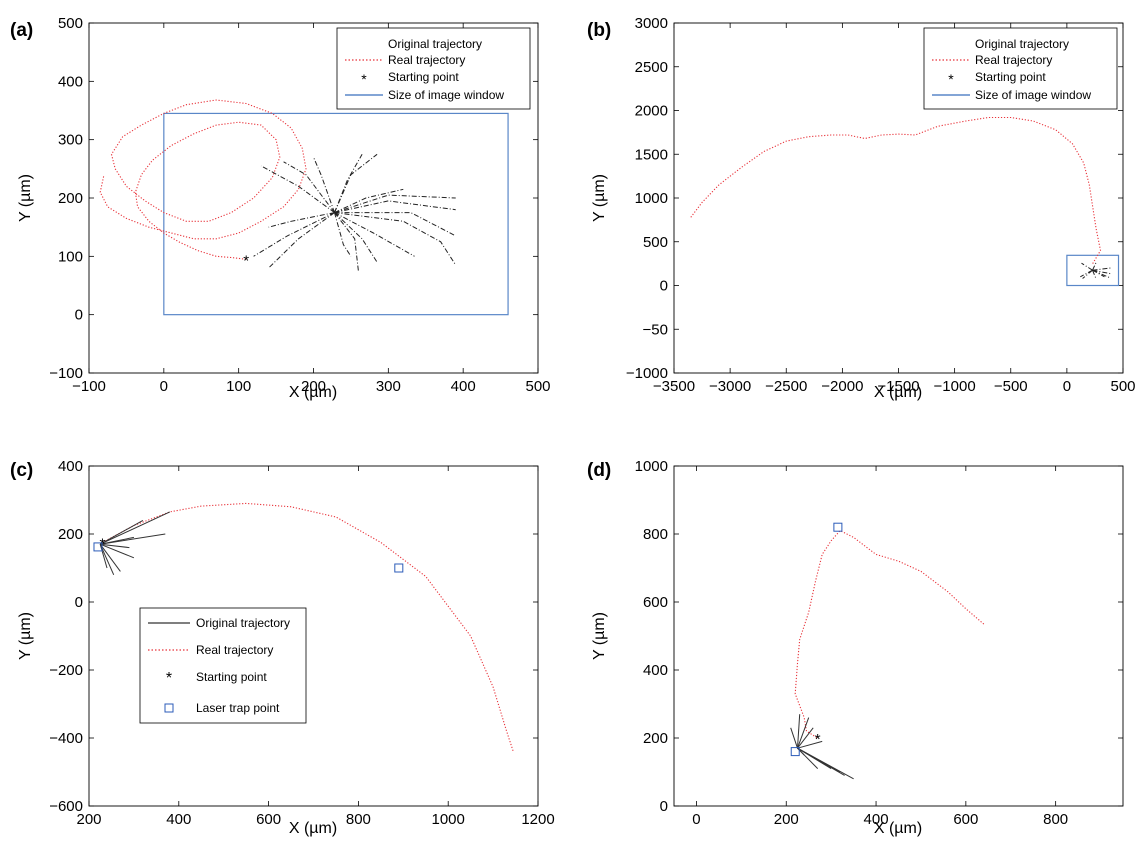 Image resolution: width=1142 pixels, height=857 pixels. Describe the element at coordinates (70, 466) in the screenshot. I see `panel-c-ytick-label: 400` at that location.